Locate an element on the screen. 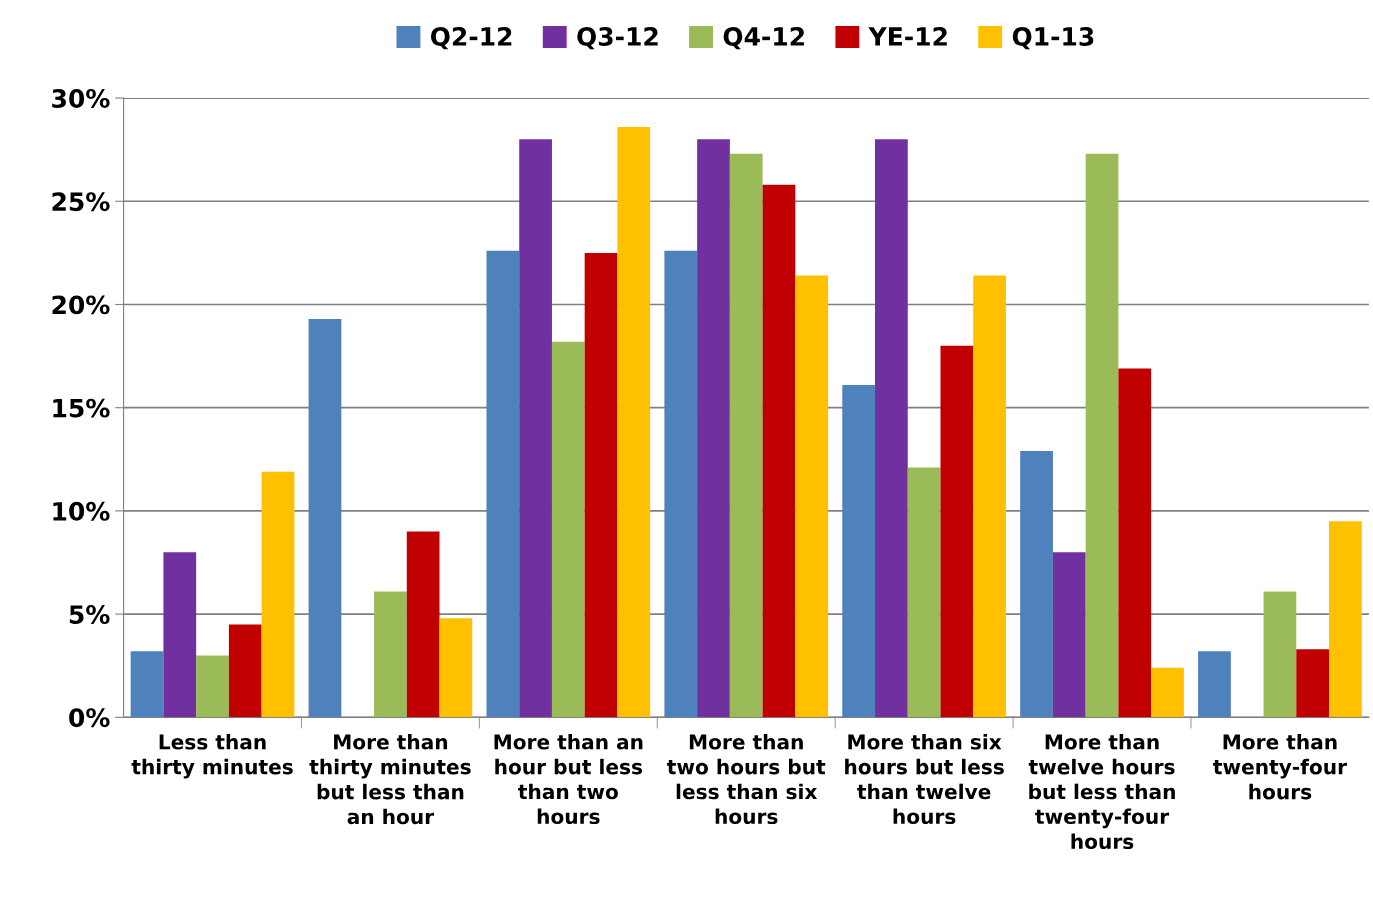 The width and height of the screenshot is (1373, 908). x-tick-label: More than six hours but less than twelve hours is located at coordinates (924, 779).